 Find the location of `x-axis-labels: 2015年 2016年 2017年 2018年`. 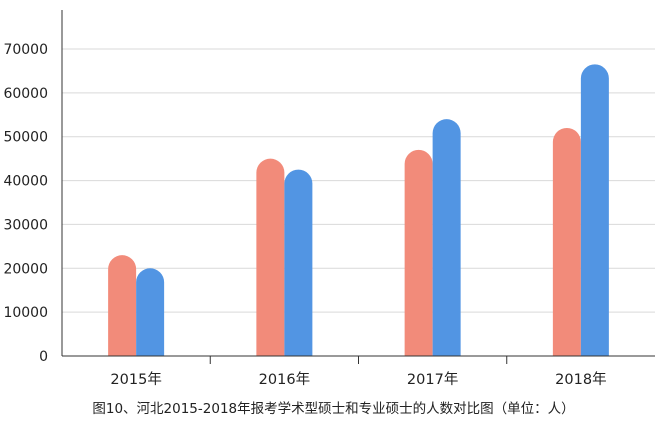

x-axis-labels: 2015年 2016年 2017年 2018年 is located at coordinates (358, 379).